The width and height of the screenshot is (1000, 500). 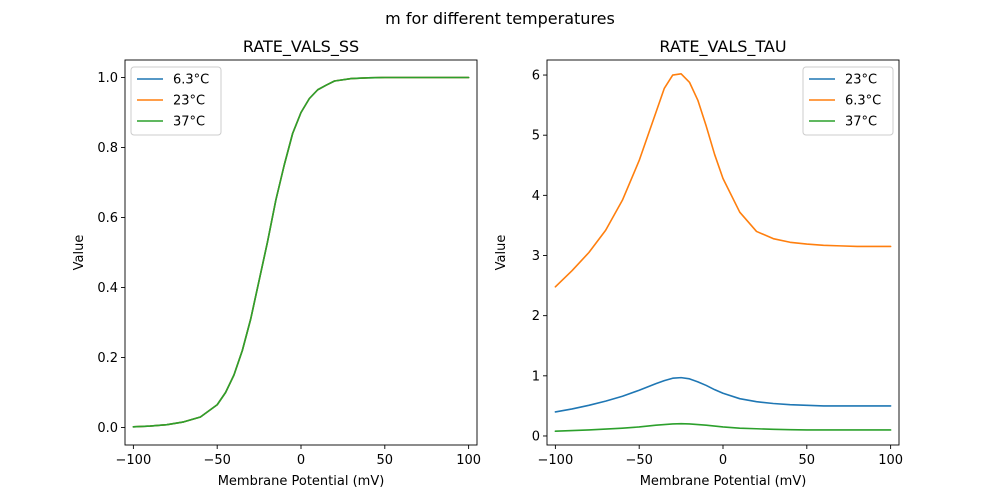 What do you see at coordinates (107, 218) in the screenshot?
I see `chart-ss-y-tick-label: 0.6` at bounding box center [107, 218].